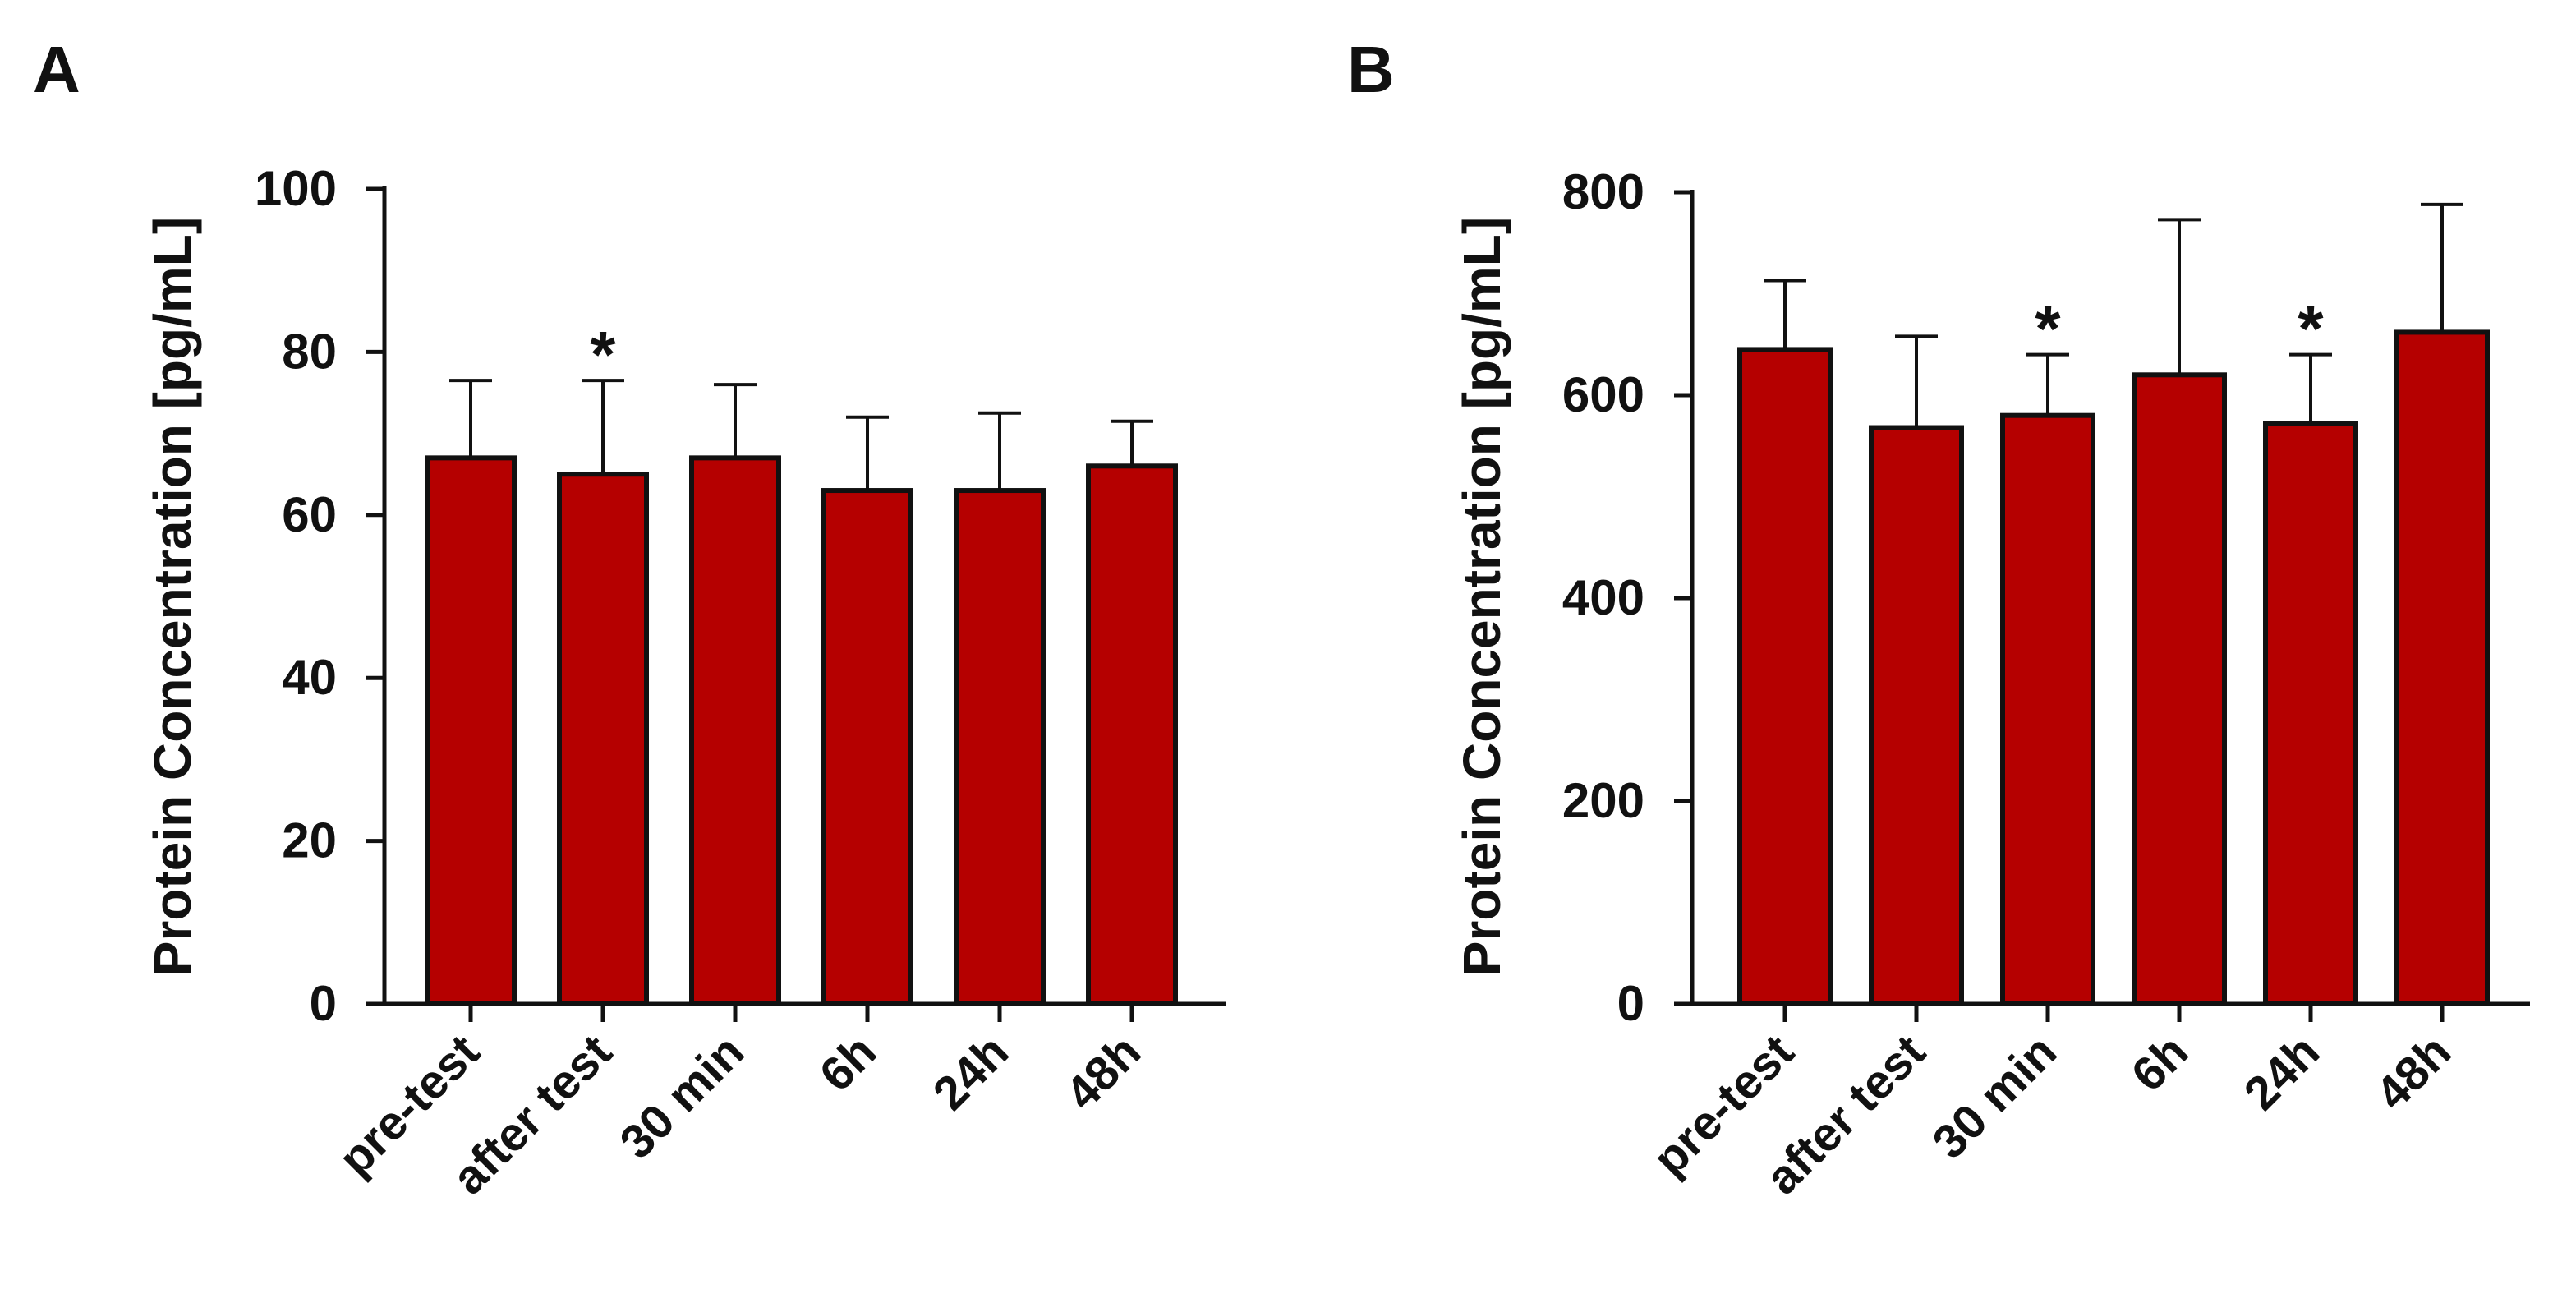  Describe the element at coordinates (56, 69) in the screenshot. I see `panel-a-label: A` at that location.